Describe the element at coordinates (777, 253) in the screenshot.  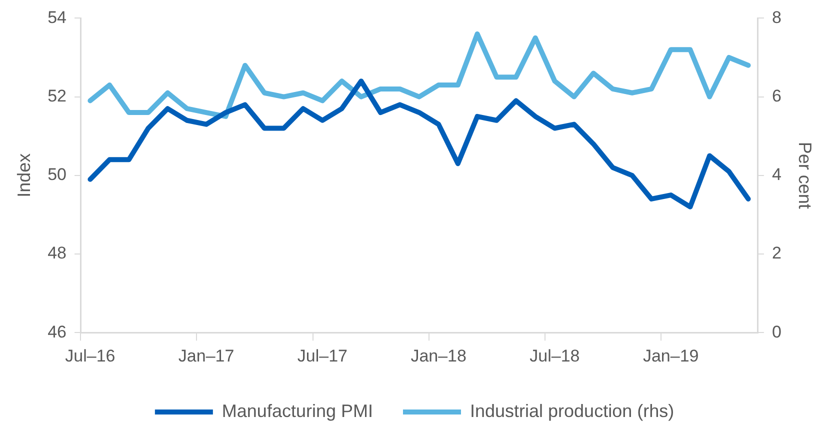
I see `y2-tick-label: 2` at that location.